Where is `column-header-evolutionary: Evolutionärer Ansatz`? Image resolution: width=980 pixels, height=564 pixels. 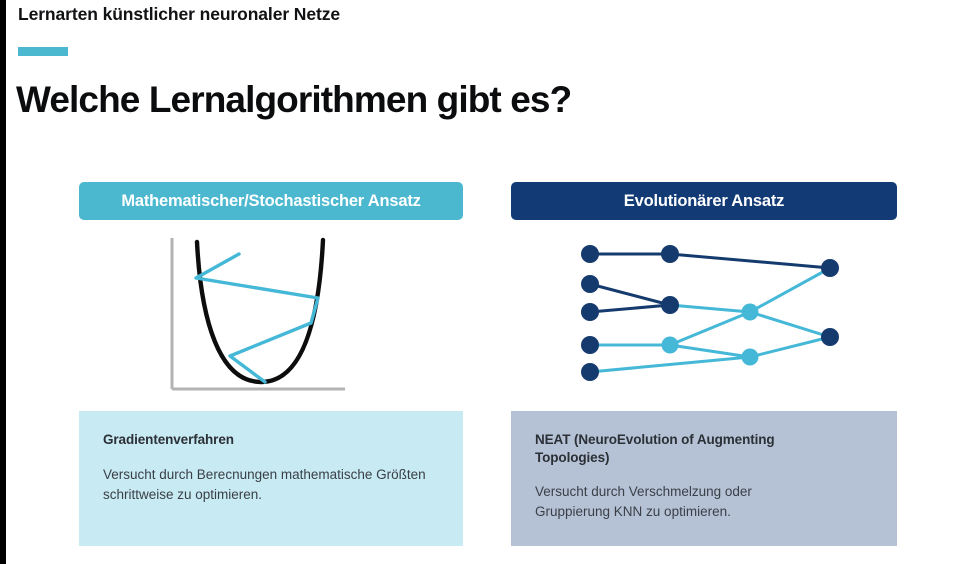 column-header-evolutionary: Evolutionärer Ansatz is located at coordinates (704, 201).